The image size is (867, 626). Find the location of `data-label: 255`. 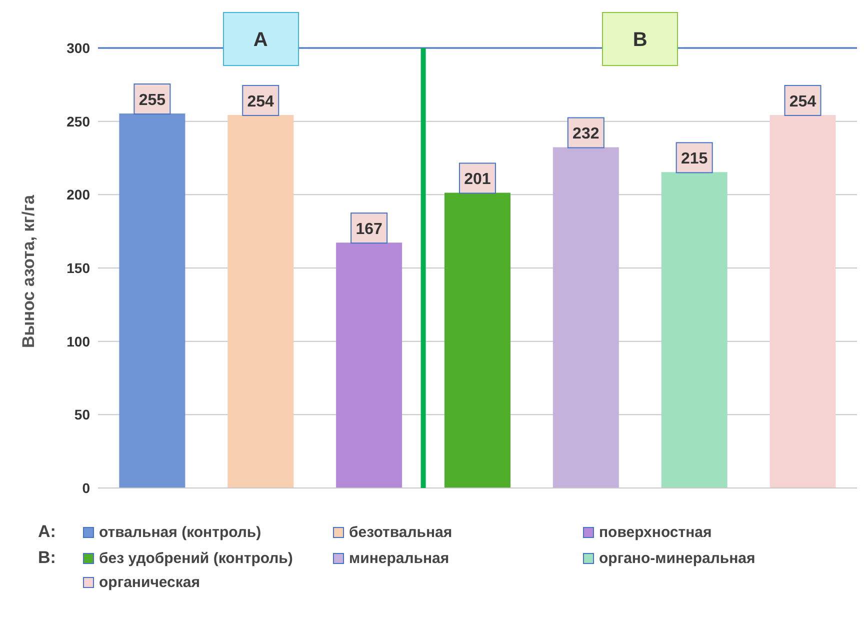

data-label: 255 is located at coordinates (152, 100).